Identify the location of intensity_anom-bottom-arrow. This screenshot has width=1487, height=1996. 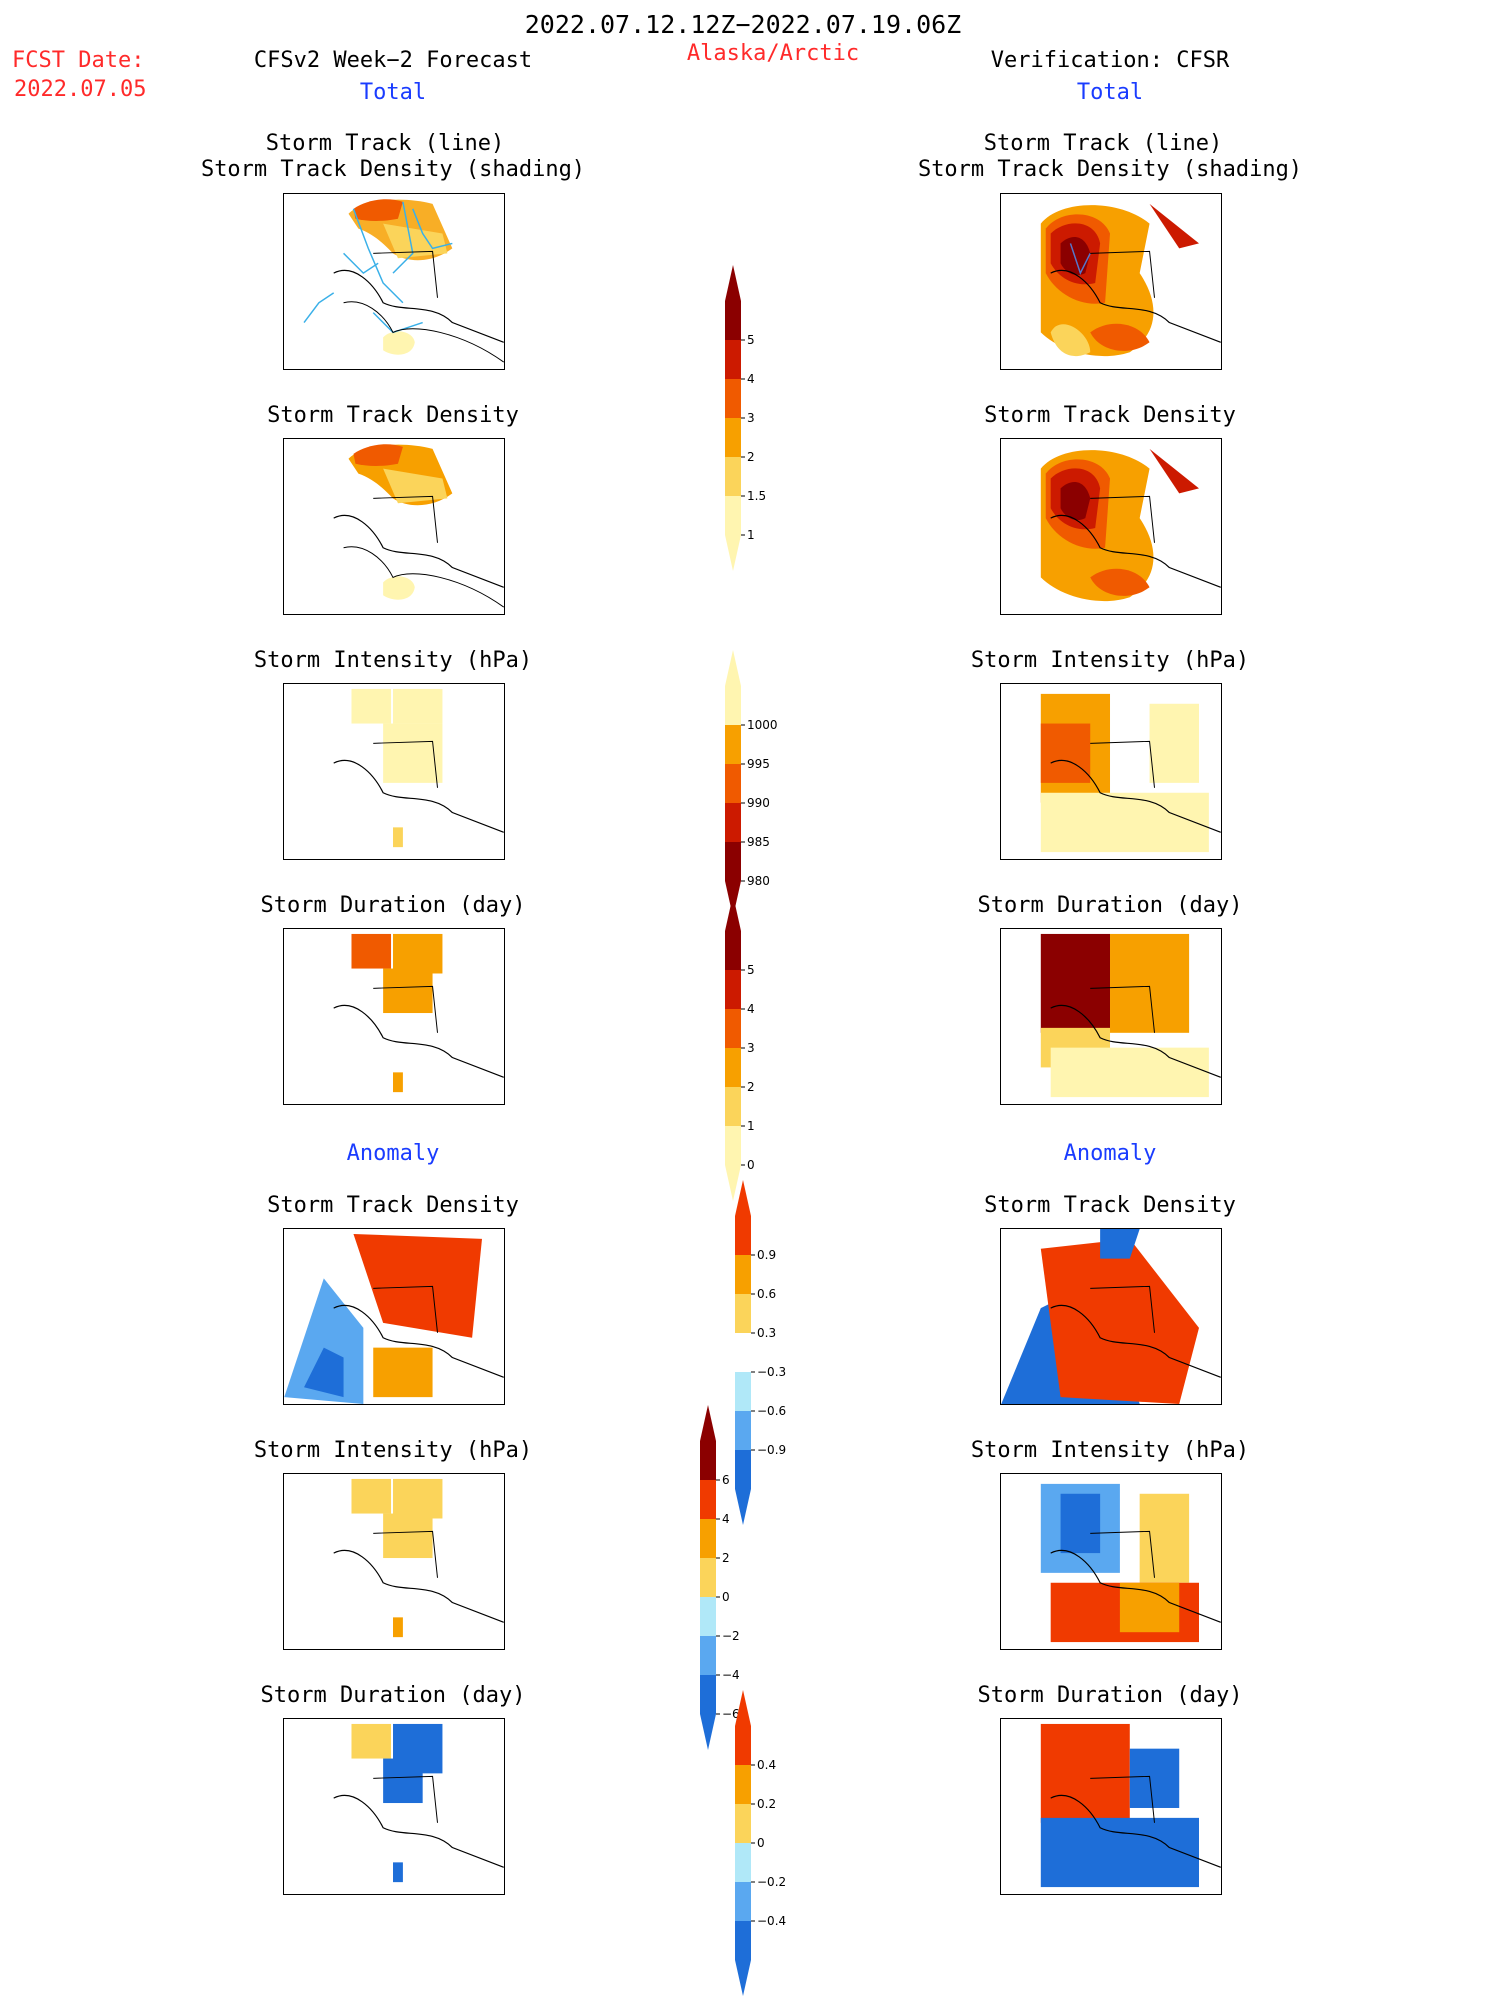
(708, 1732).